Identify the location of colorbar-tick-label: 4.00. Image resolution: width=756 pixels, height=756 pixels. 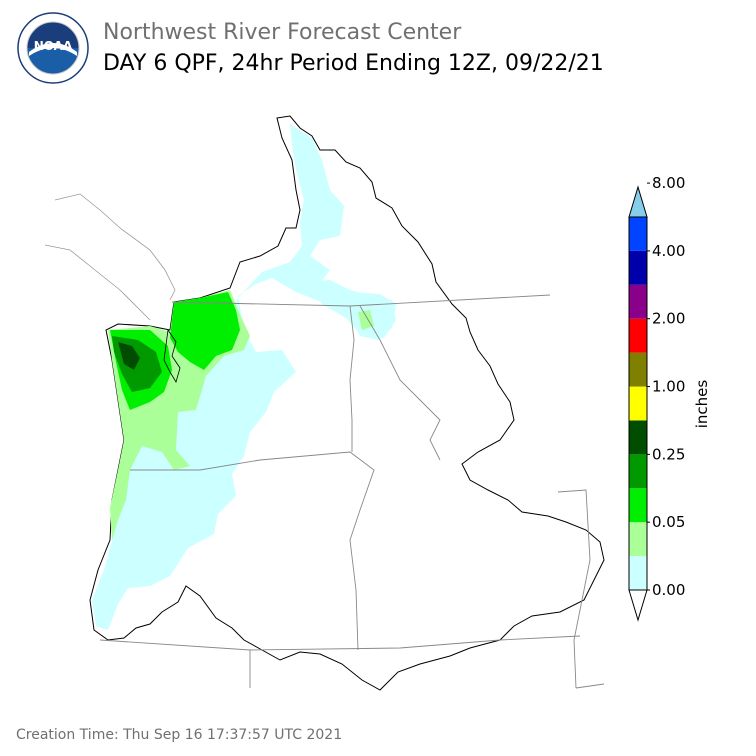
(668, 251).